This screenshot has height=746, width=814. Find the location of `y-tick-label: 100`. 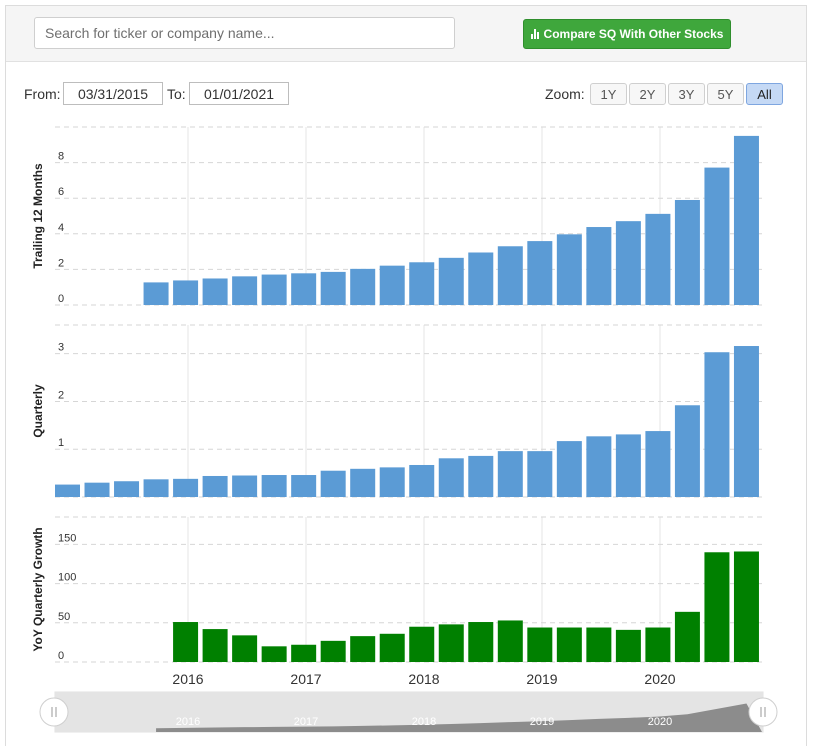

y-tick-label: 100 is located at coordinates (67, 578).